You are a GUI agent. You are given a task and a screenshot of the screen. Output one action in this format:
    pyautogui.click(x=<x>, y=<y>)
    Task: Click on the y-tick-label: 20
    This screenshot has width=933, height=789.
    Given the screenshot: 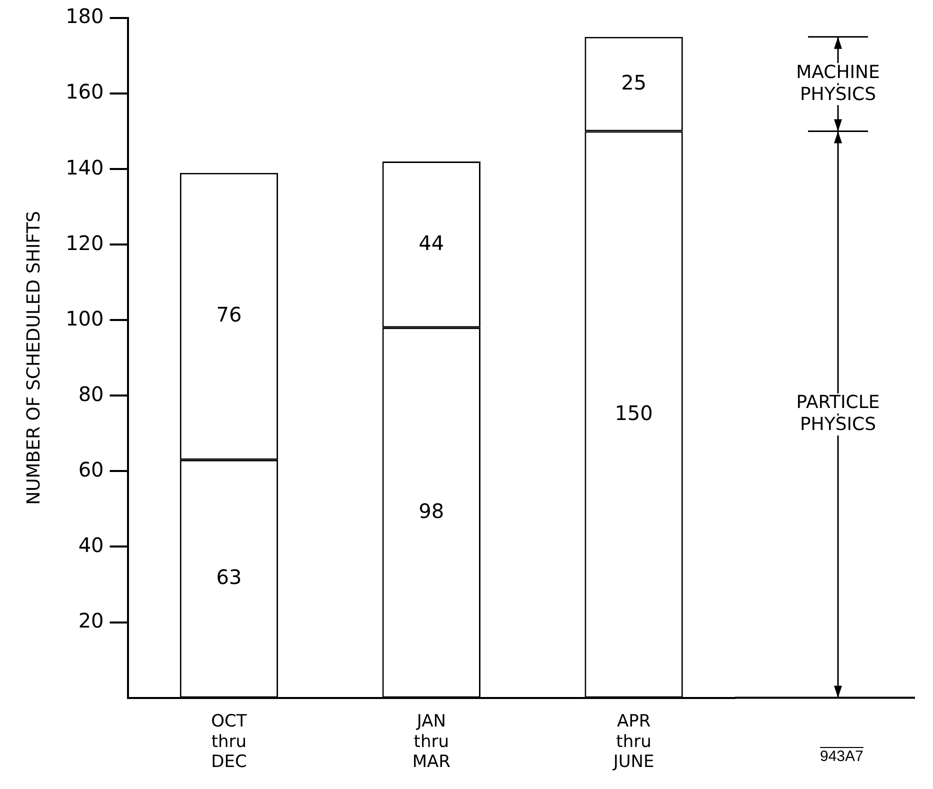 What is the action you would take?
    pyautogui.click(x=91, y=620)
    